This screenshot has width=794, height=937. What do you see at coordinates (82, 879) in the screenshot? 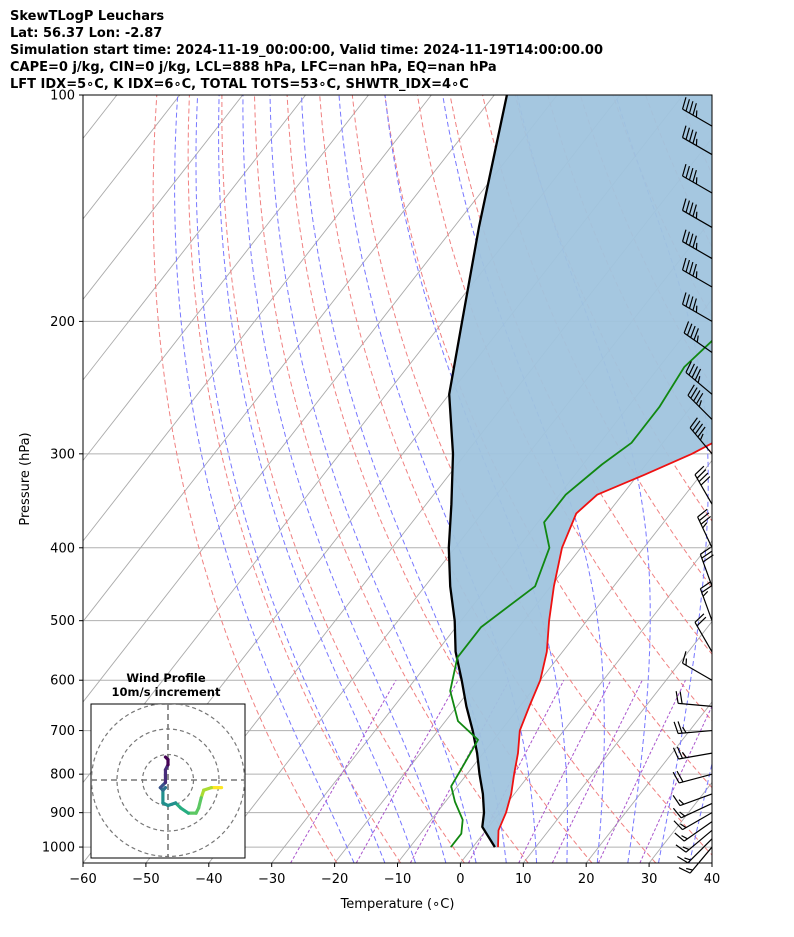
I see `x-tick-label: −60` at bounding box center [82, 879].